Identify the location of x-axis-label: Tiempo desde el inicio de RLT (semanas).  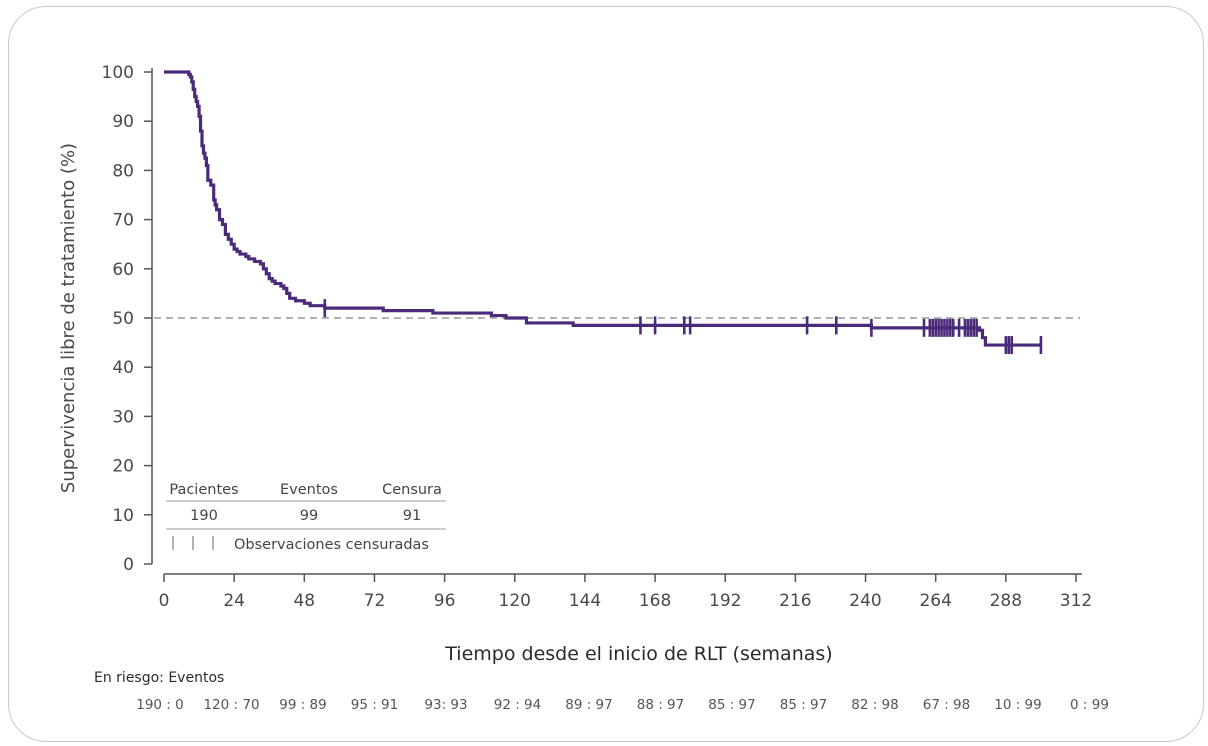
(638, 654).